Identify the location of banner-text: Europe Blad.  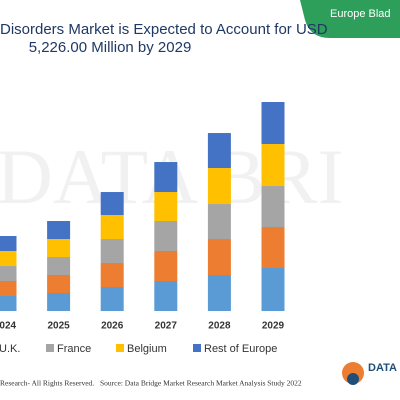
(360, 14).